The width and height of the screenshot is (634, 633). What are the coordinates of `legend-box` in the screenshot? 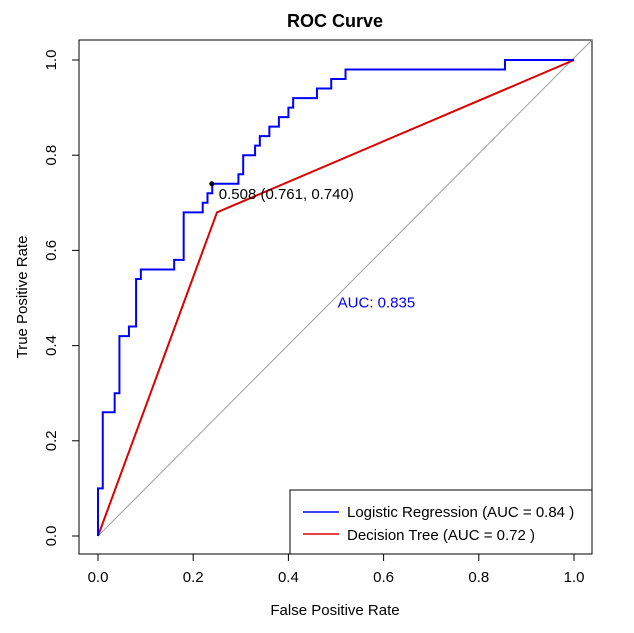 It's located at (441, 522).